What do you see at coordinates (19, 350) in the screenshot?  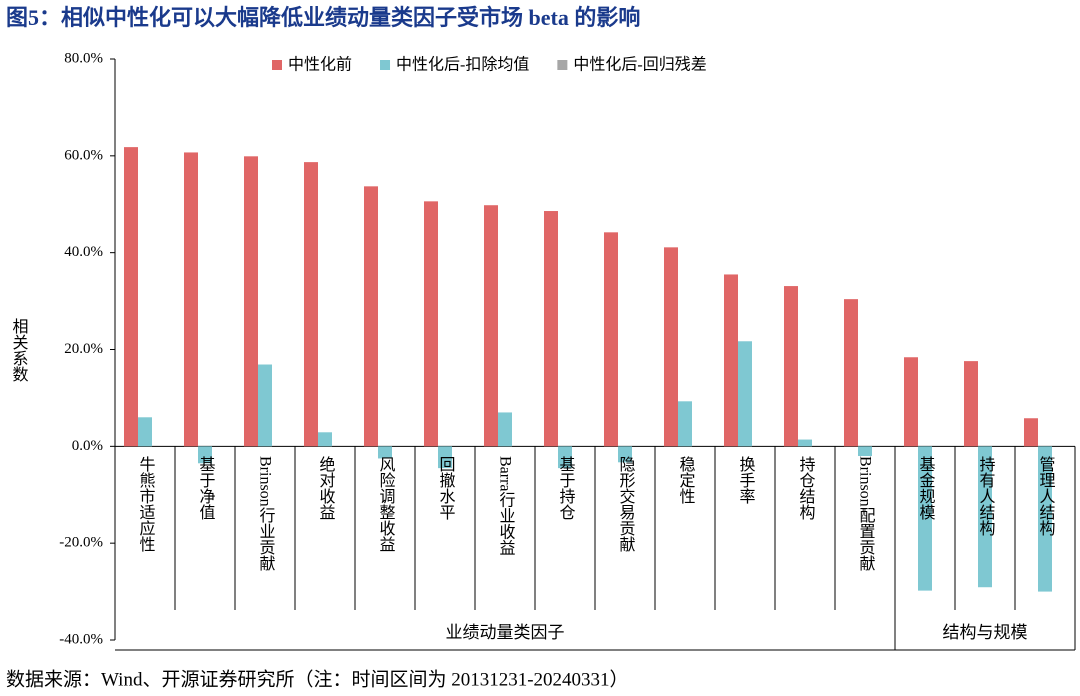 I see `y-axis-label: 相关系数` at bounding box center [19, 350].